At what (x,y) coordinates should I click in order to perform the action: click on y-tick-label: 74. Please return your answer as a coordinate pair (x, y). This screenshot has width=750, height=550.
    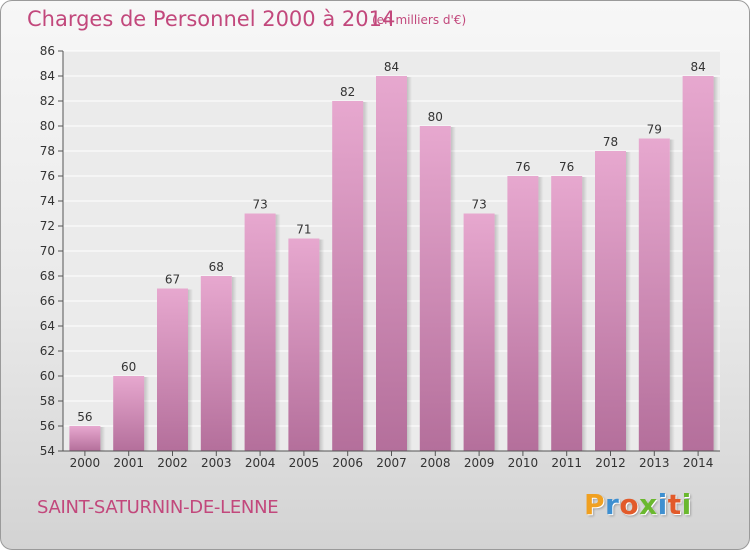
    Looking at the image, I should click on (47, 201).